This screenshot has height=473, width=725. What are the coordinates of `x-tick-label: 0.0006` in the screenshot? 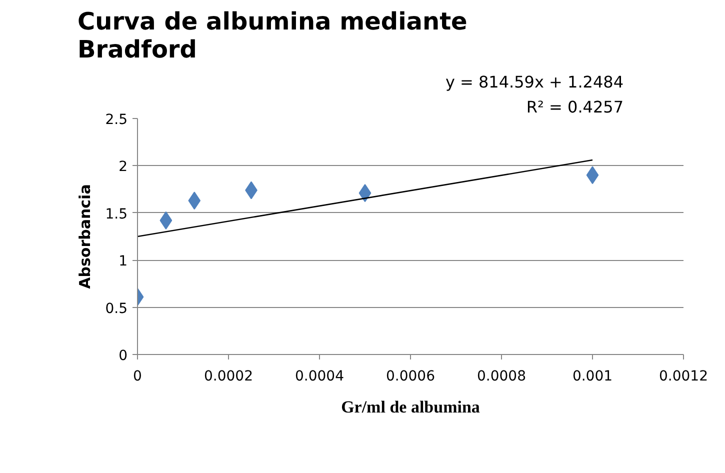 It's located at (411, 376).